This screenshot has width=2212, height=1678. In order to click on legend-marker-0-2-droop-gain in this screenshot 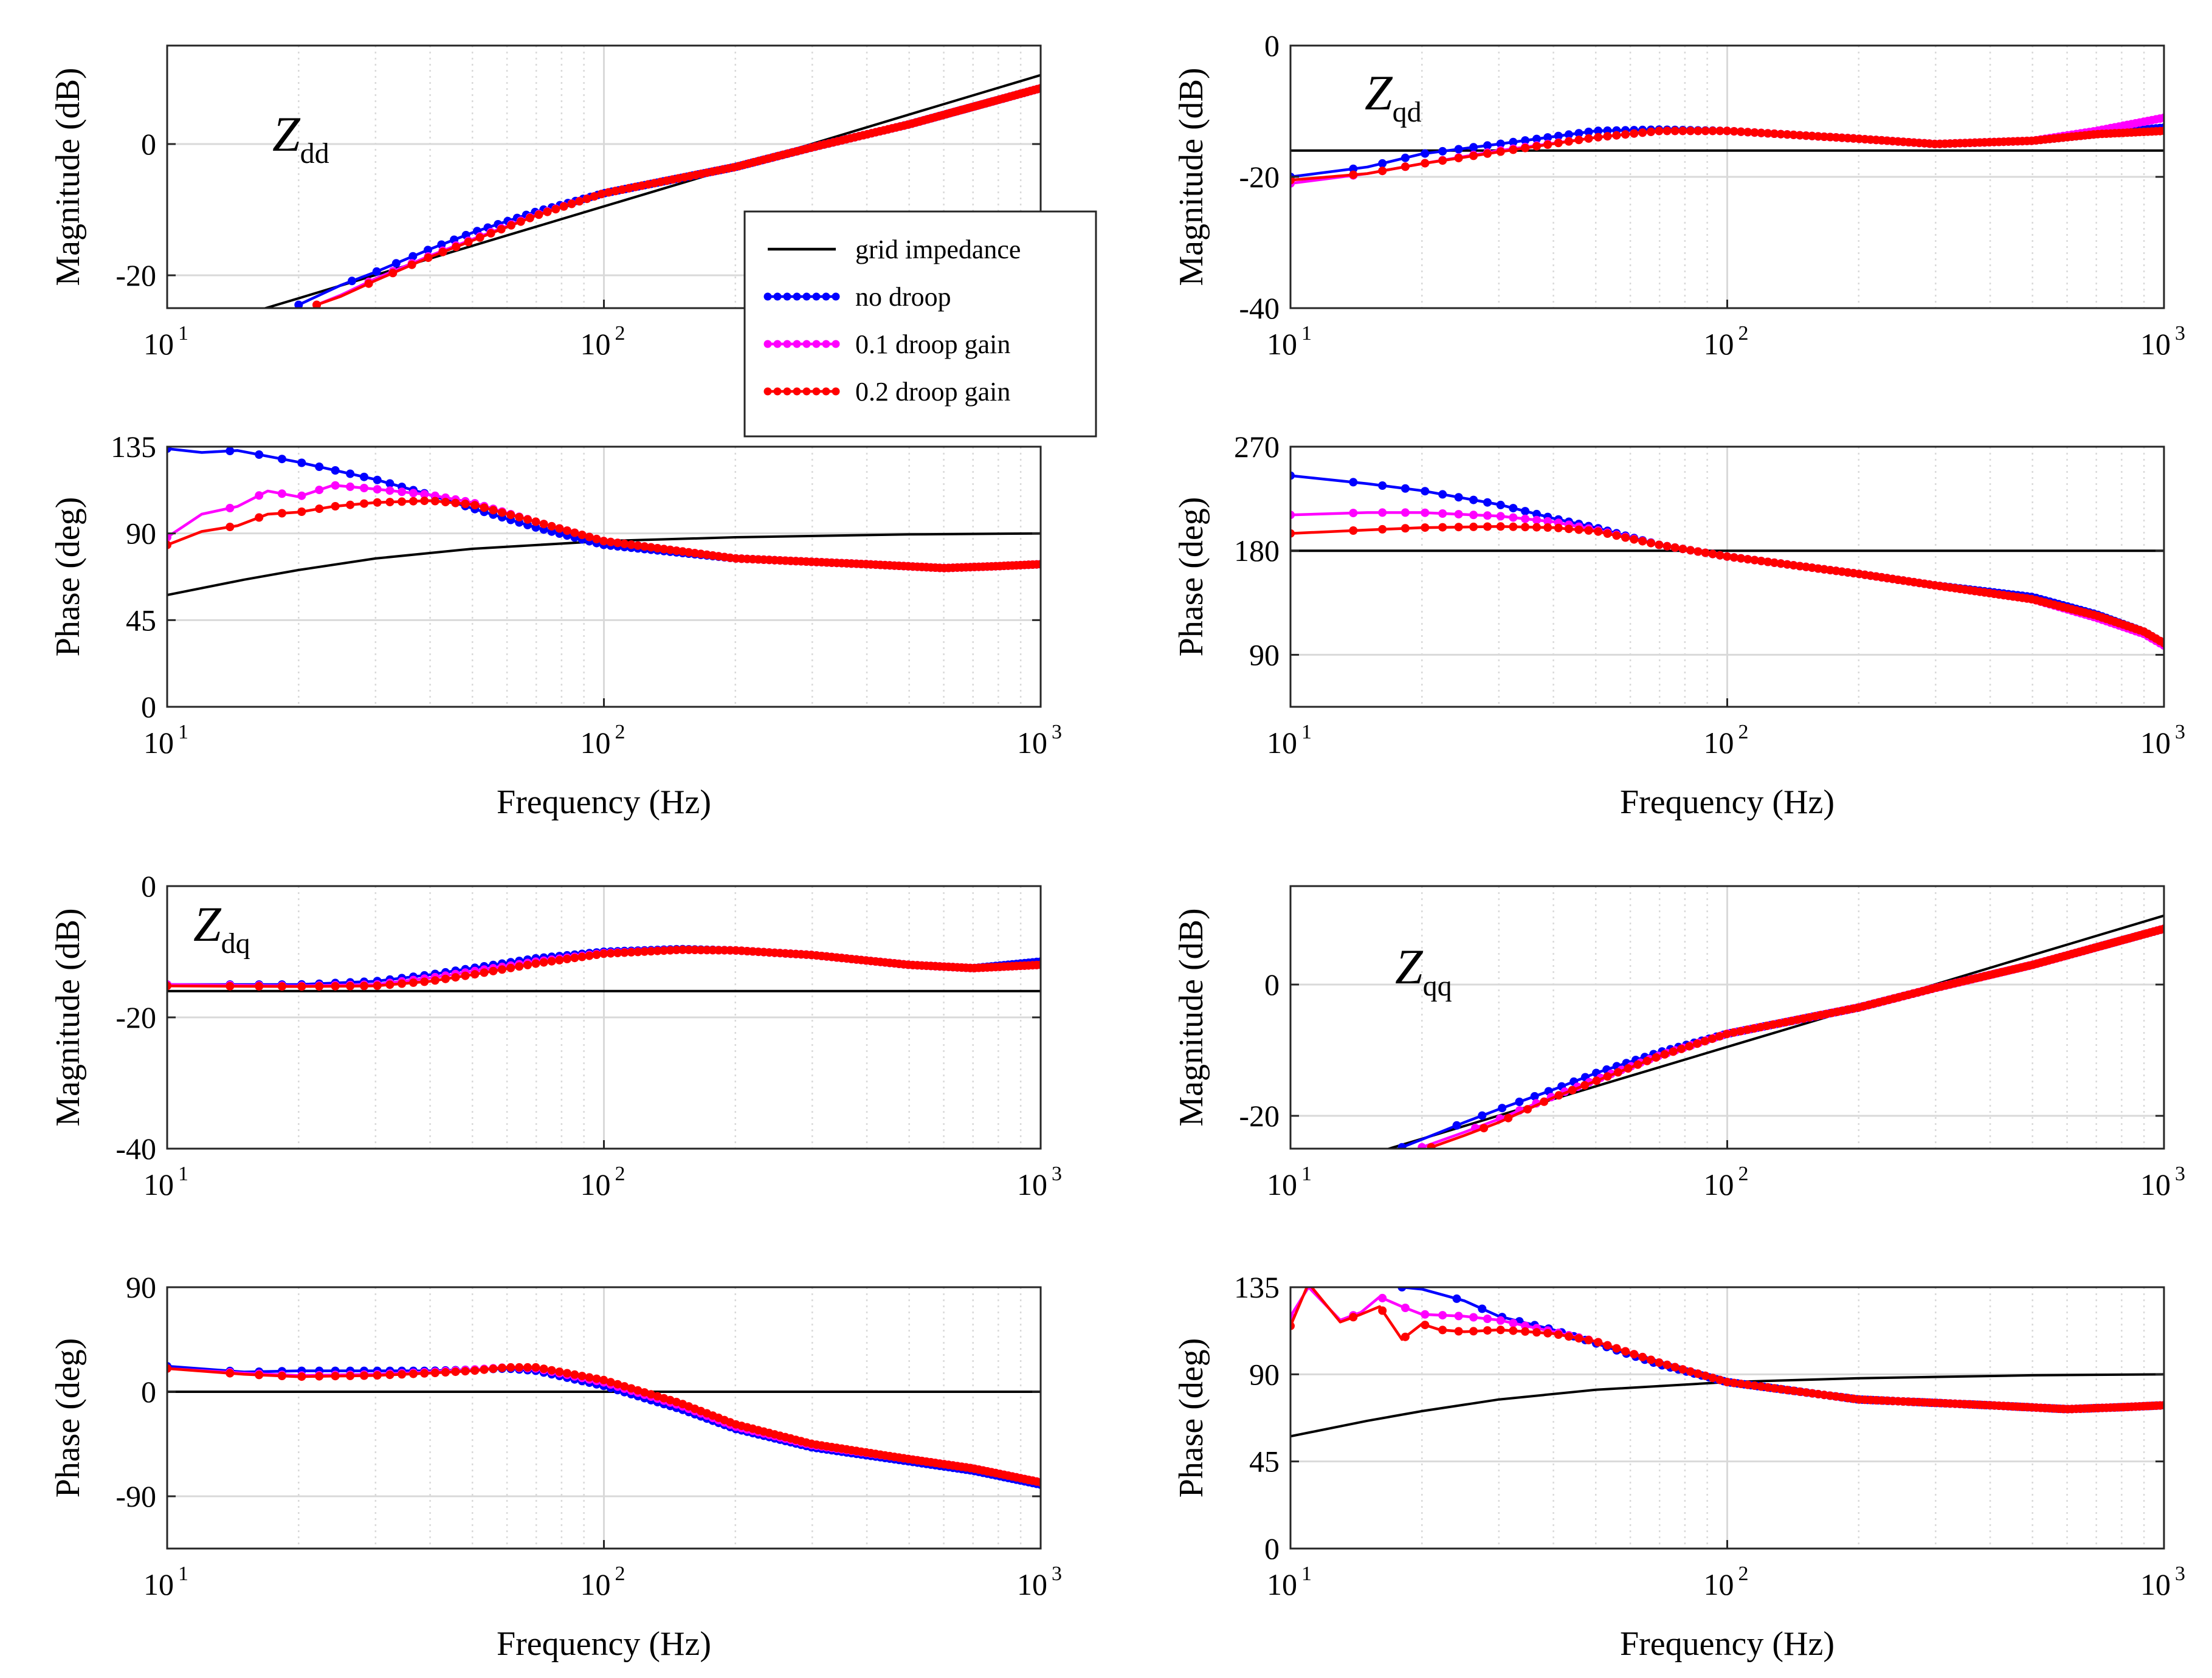, I will do `click(778, 391)`.